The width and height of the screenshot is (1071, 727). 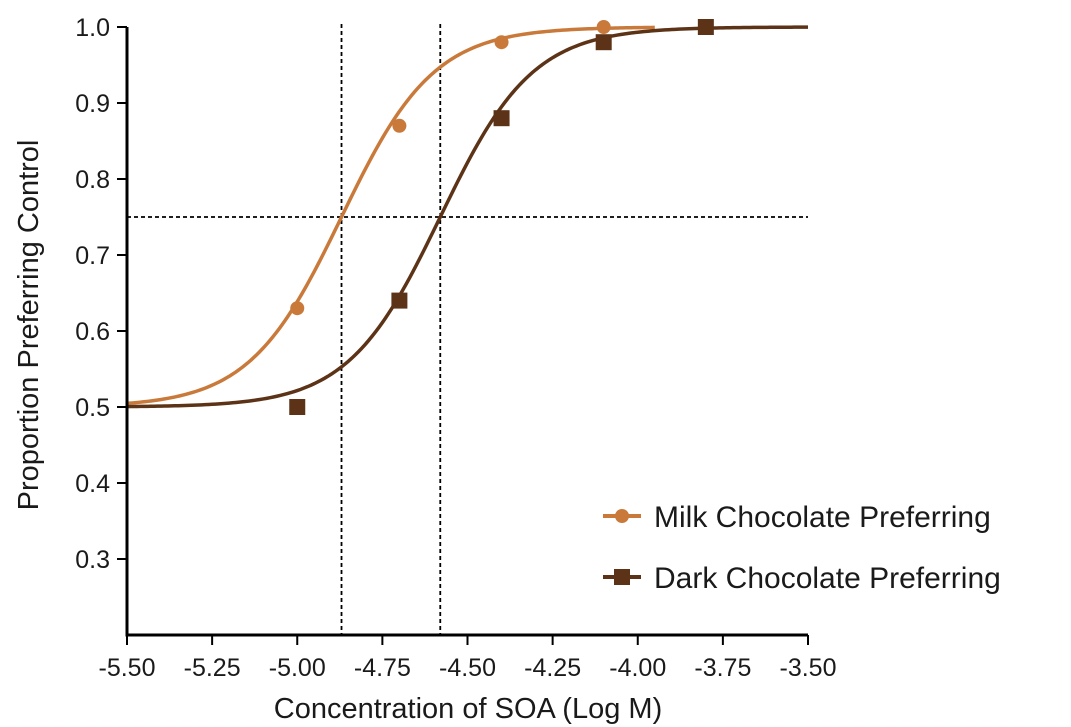 I want to click on y-tick-label: 0.3, so click(x=92, y=560).